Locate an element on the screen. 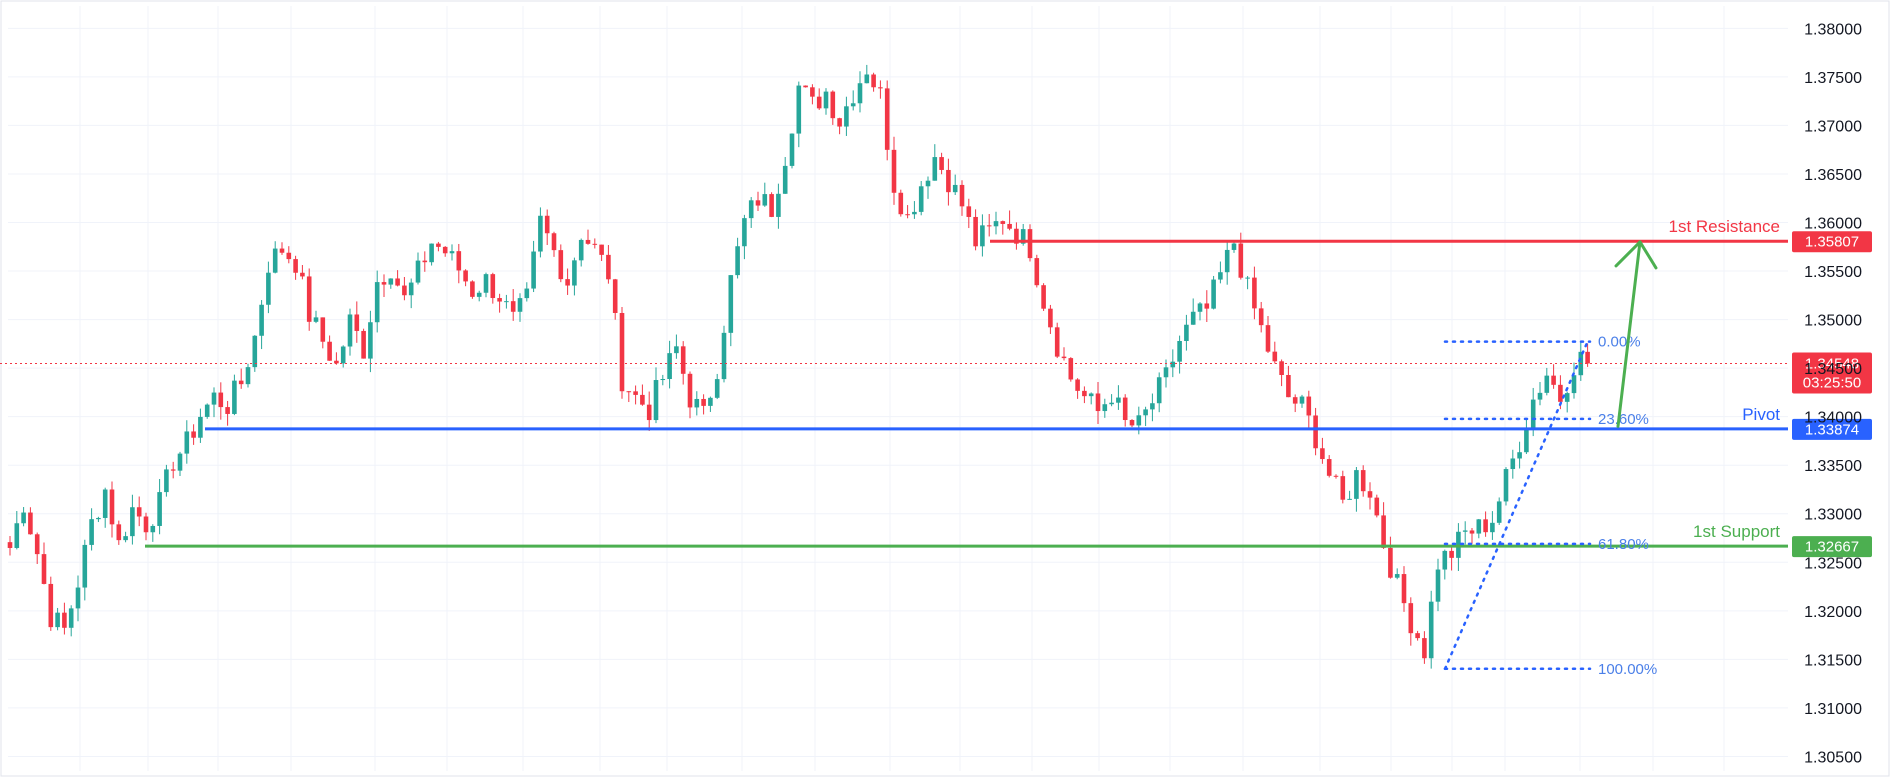 The width and height of the screenshot is (1890, 777). price-tick-label: 1.37000 is located at coordinates (1833, 126).